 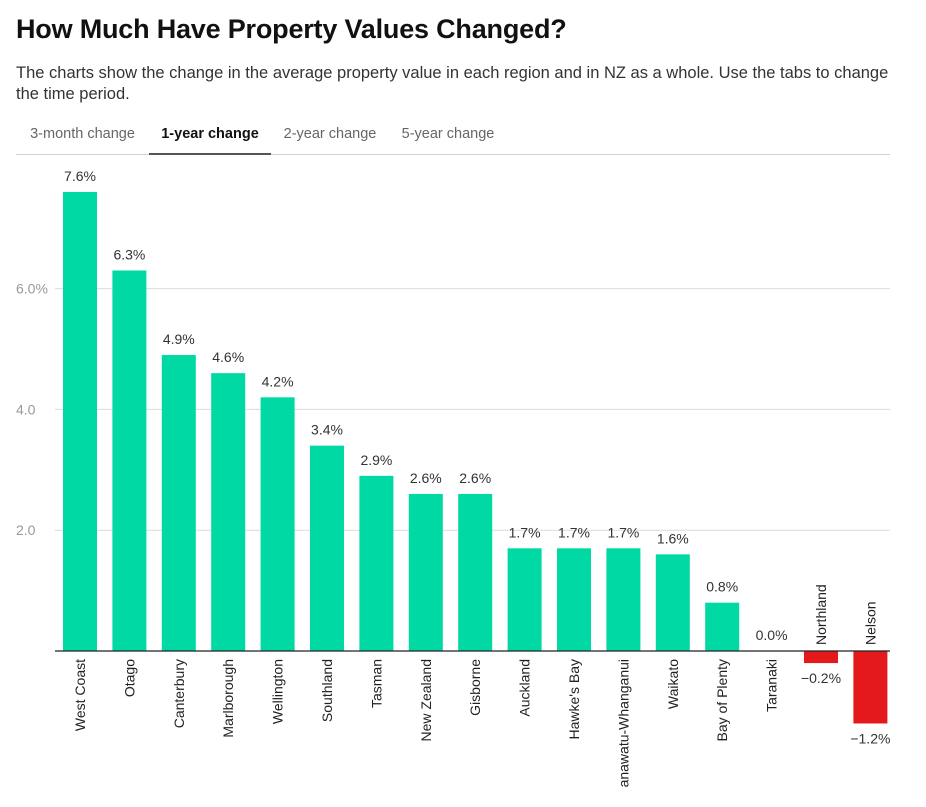 What do you see at coordinates (26, 530) in the screenshot?
I see `y-tick-label: 2.0` at bounding box center [26, 530].